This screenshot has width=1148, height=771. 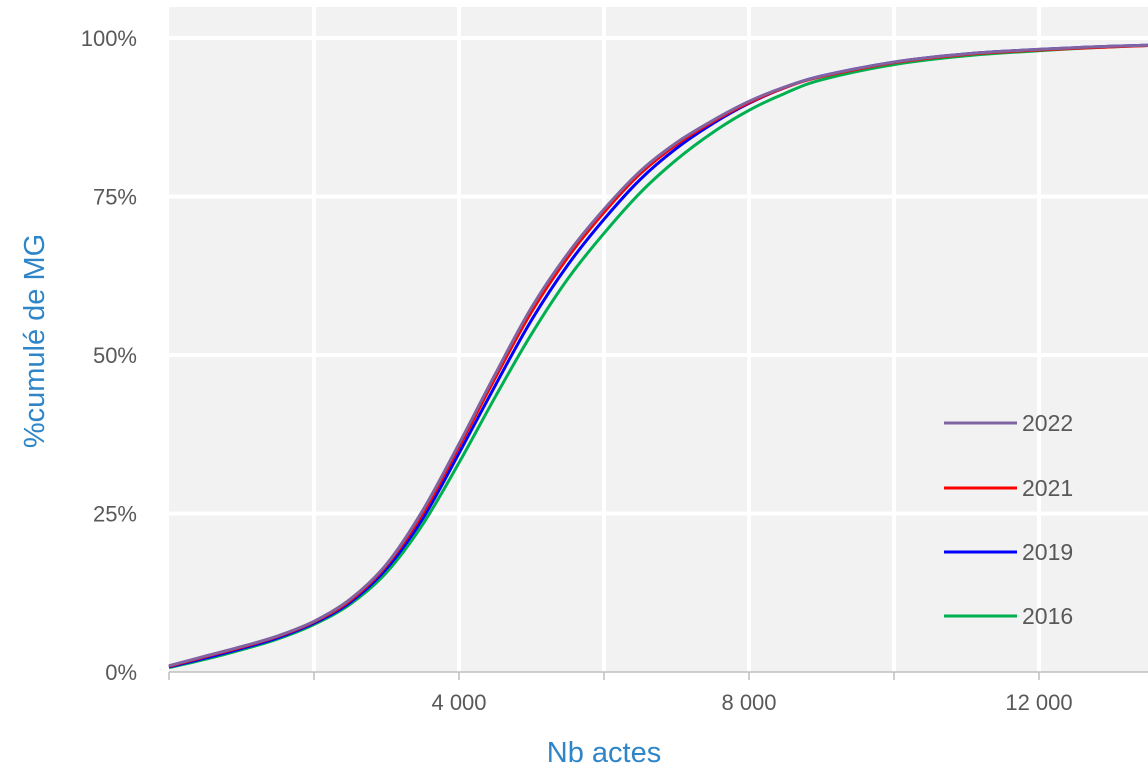 What do you see at coordinates (748, 702) in the screenshot?
I see `x-tick-label: 8 000` at bounding box center [748, 702].